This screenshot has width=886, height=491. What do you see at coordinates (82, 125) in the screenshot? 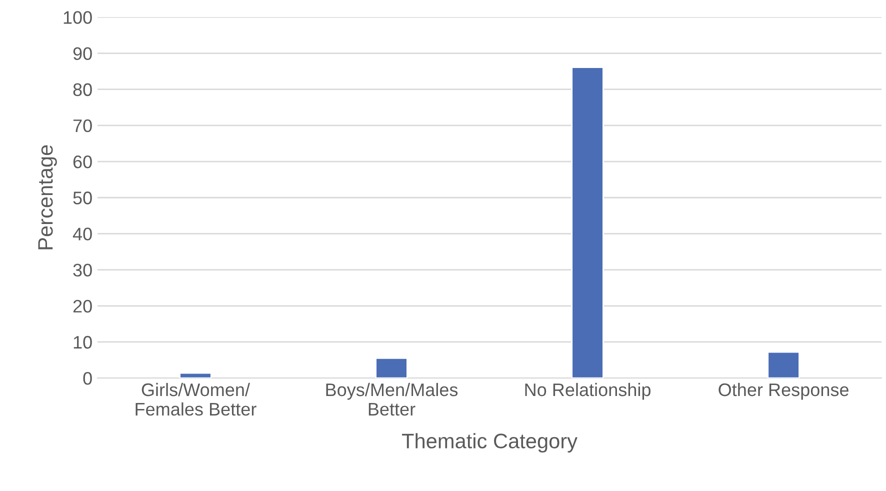
I see `y-tick-label: 70` at bounding box center [82, 125].